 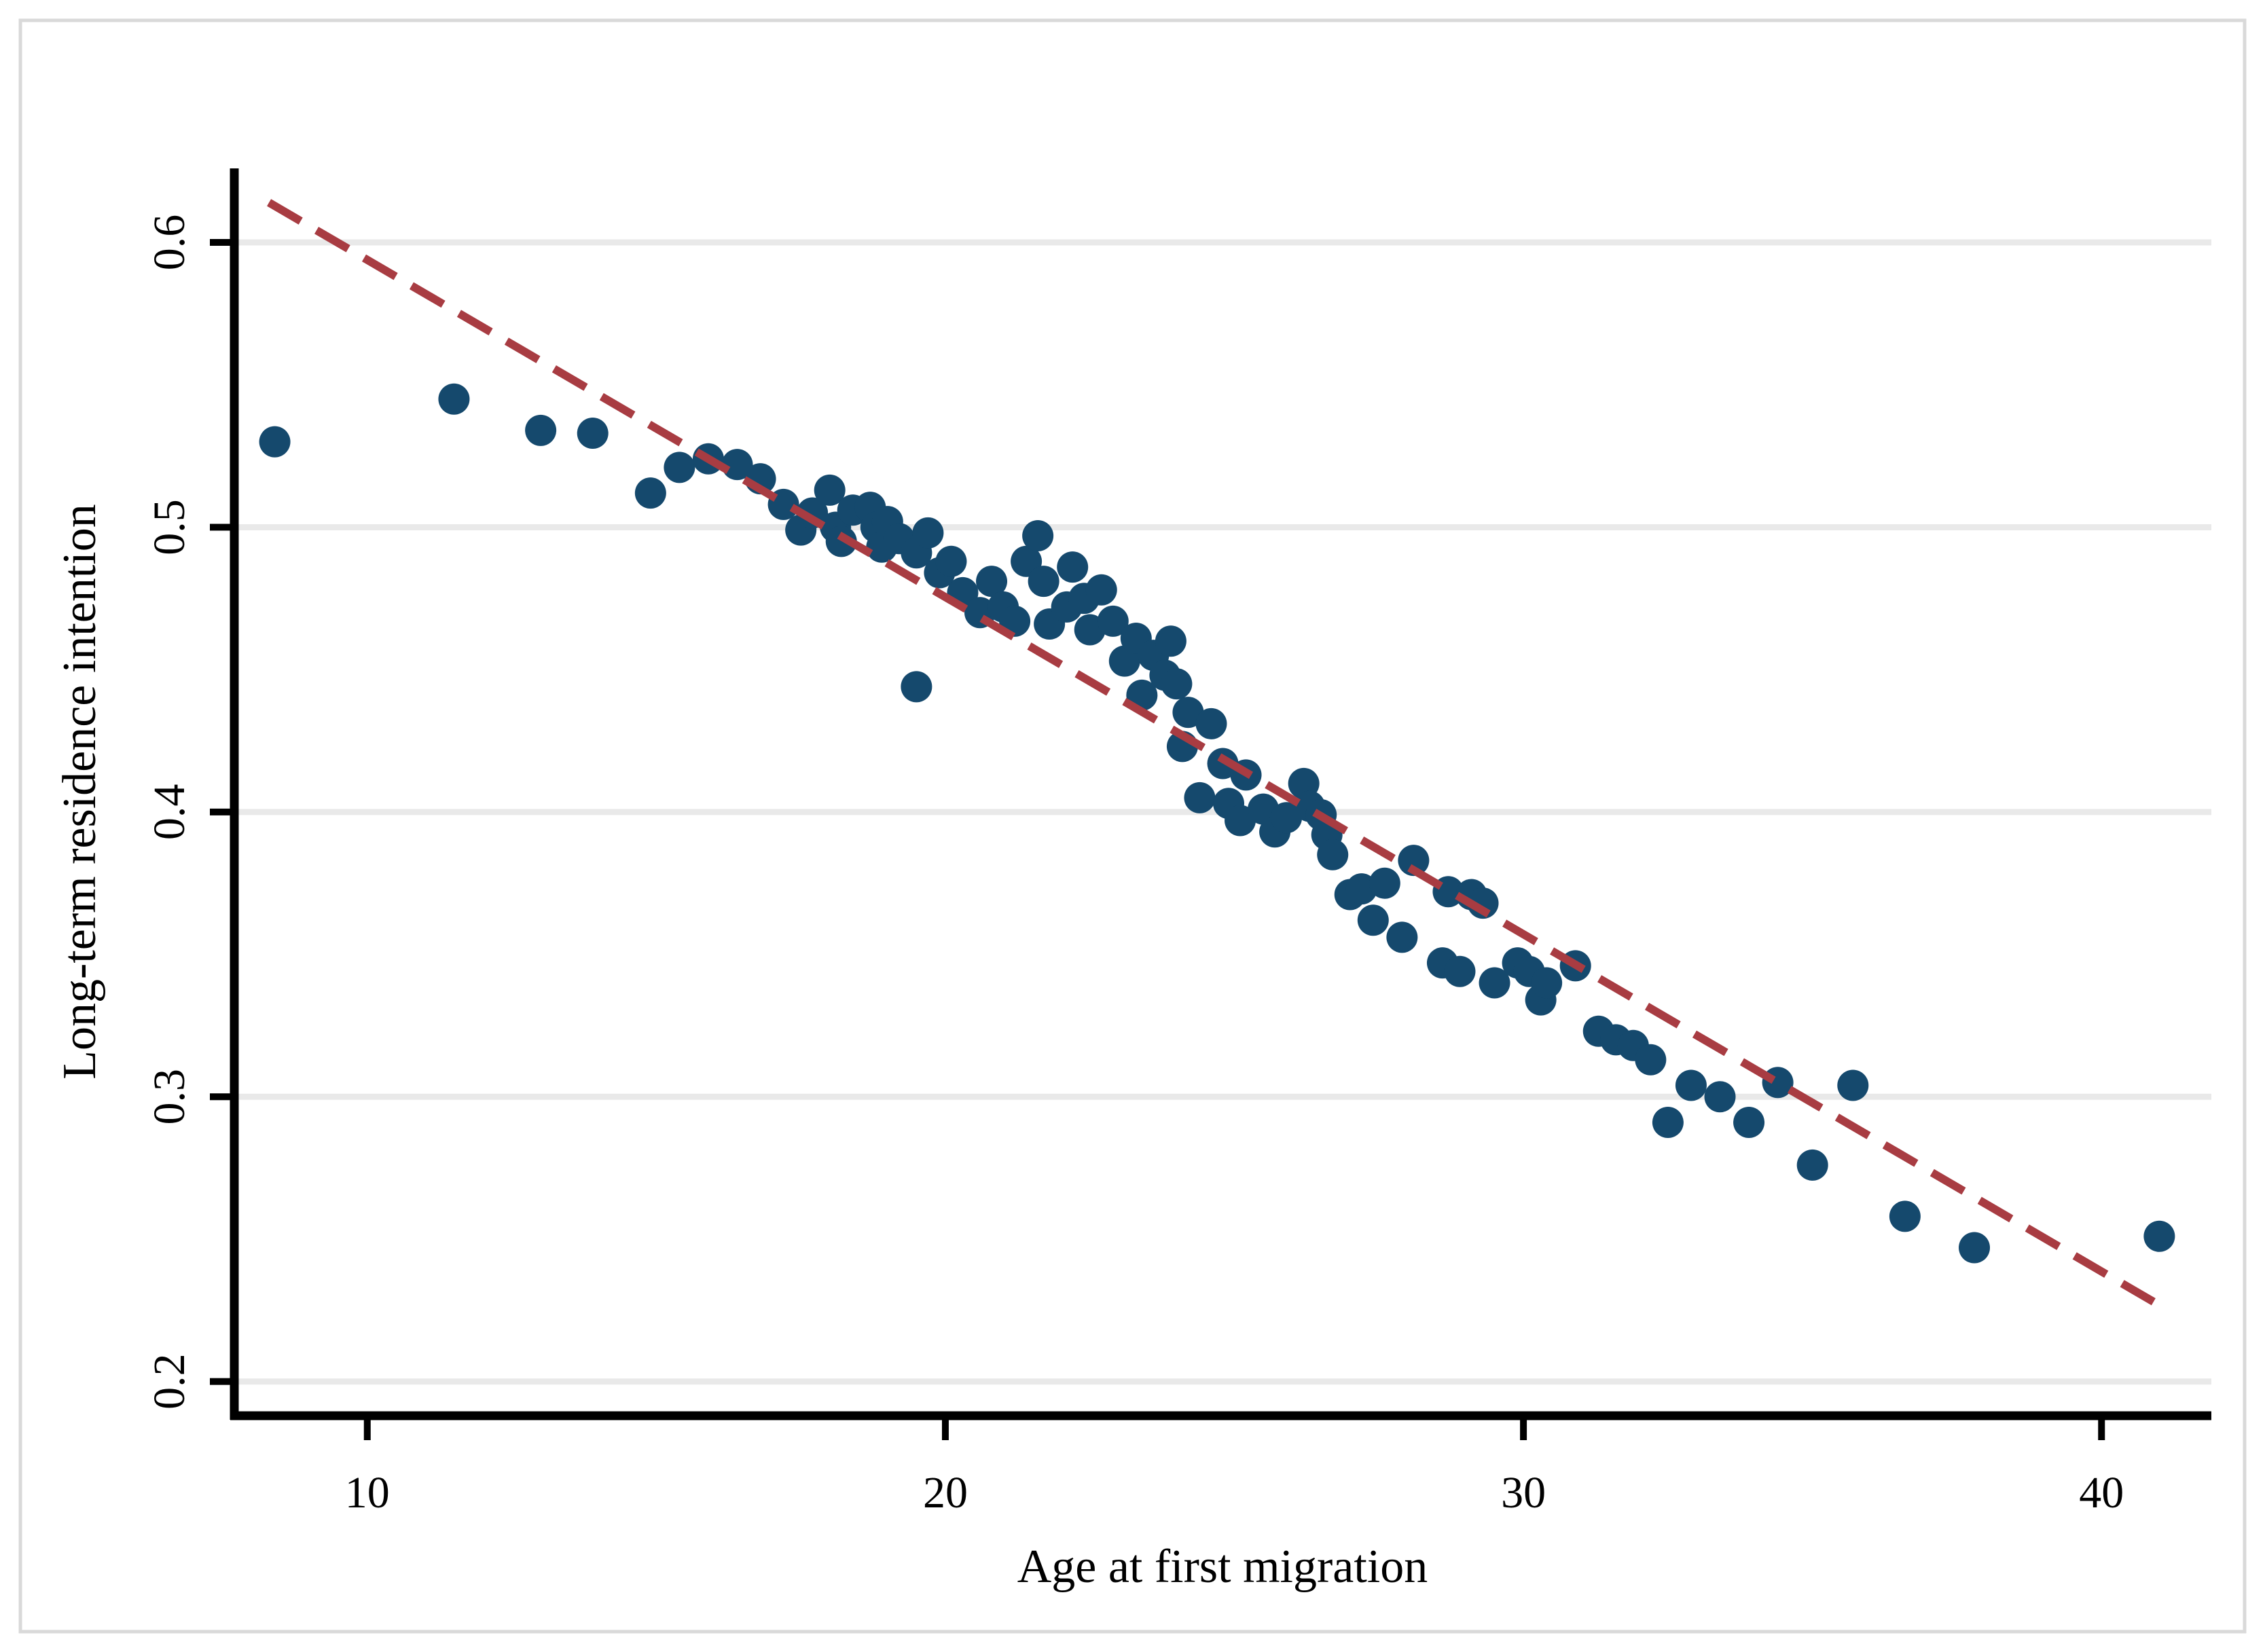 I want to click on x-tick-label: 20, so click(x=945, y=1493).